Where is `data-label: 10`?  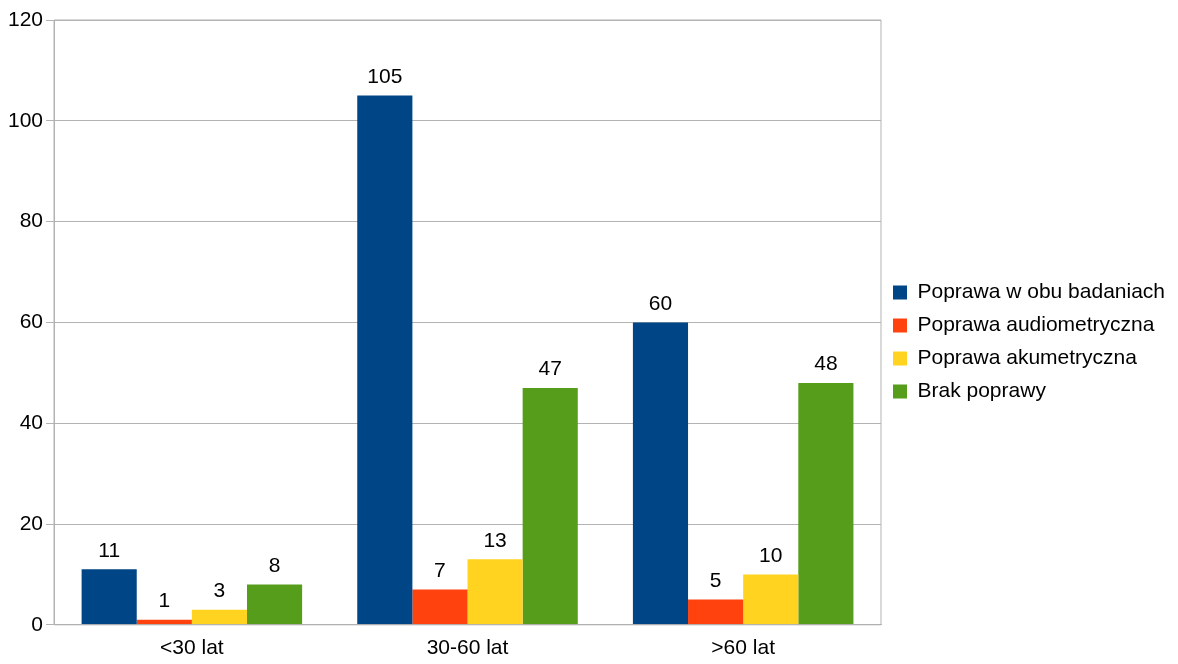
data-label: 10 is located at coordinates (771, 554).